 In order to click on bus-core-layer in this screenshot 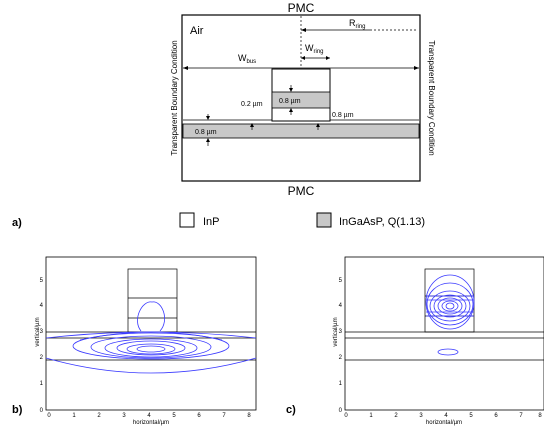, I will do `click(301, 131)`.